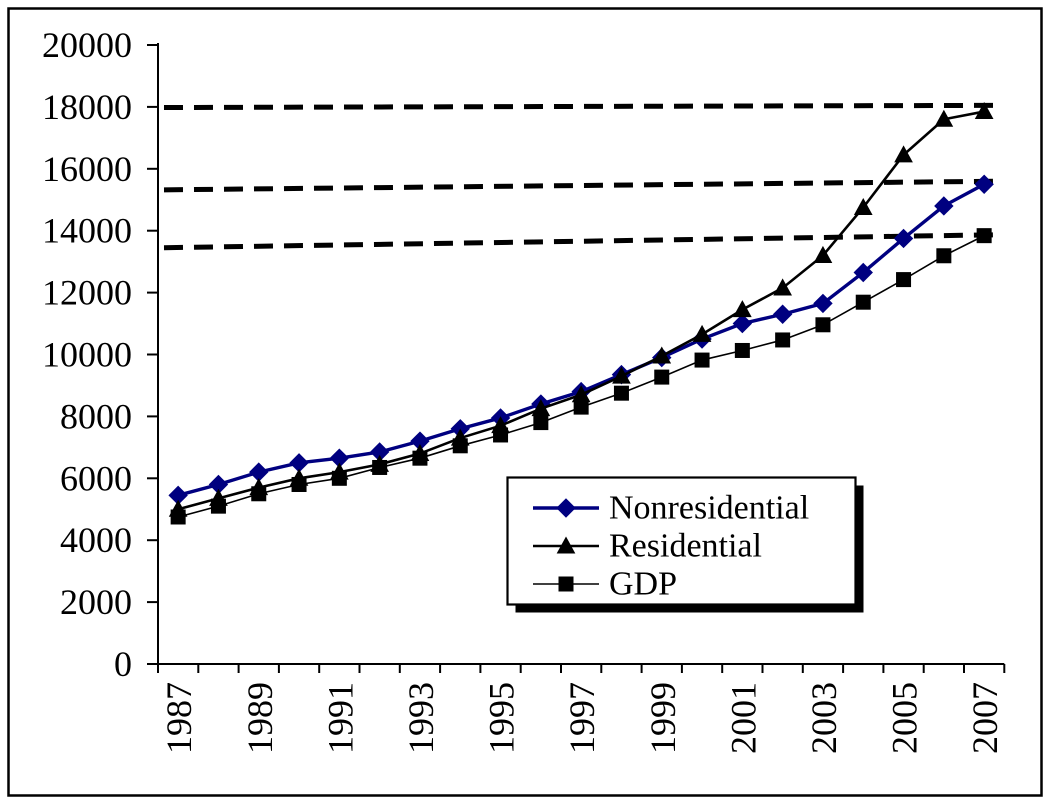 The image size is (1050, 805). What do you see at coordinates (685, 546) in the screenshot?
I see `legend-label: Residential` at bounding box center [685, 546].